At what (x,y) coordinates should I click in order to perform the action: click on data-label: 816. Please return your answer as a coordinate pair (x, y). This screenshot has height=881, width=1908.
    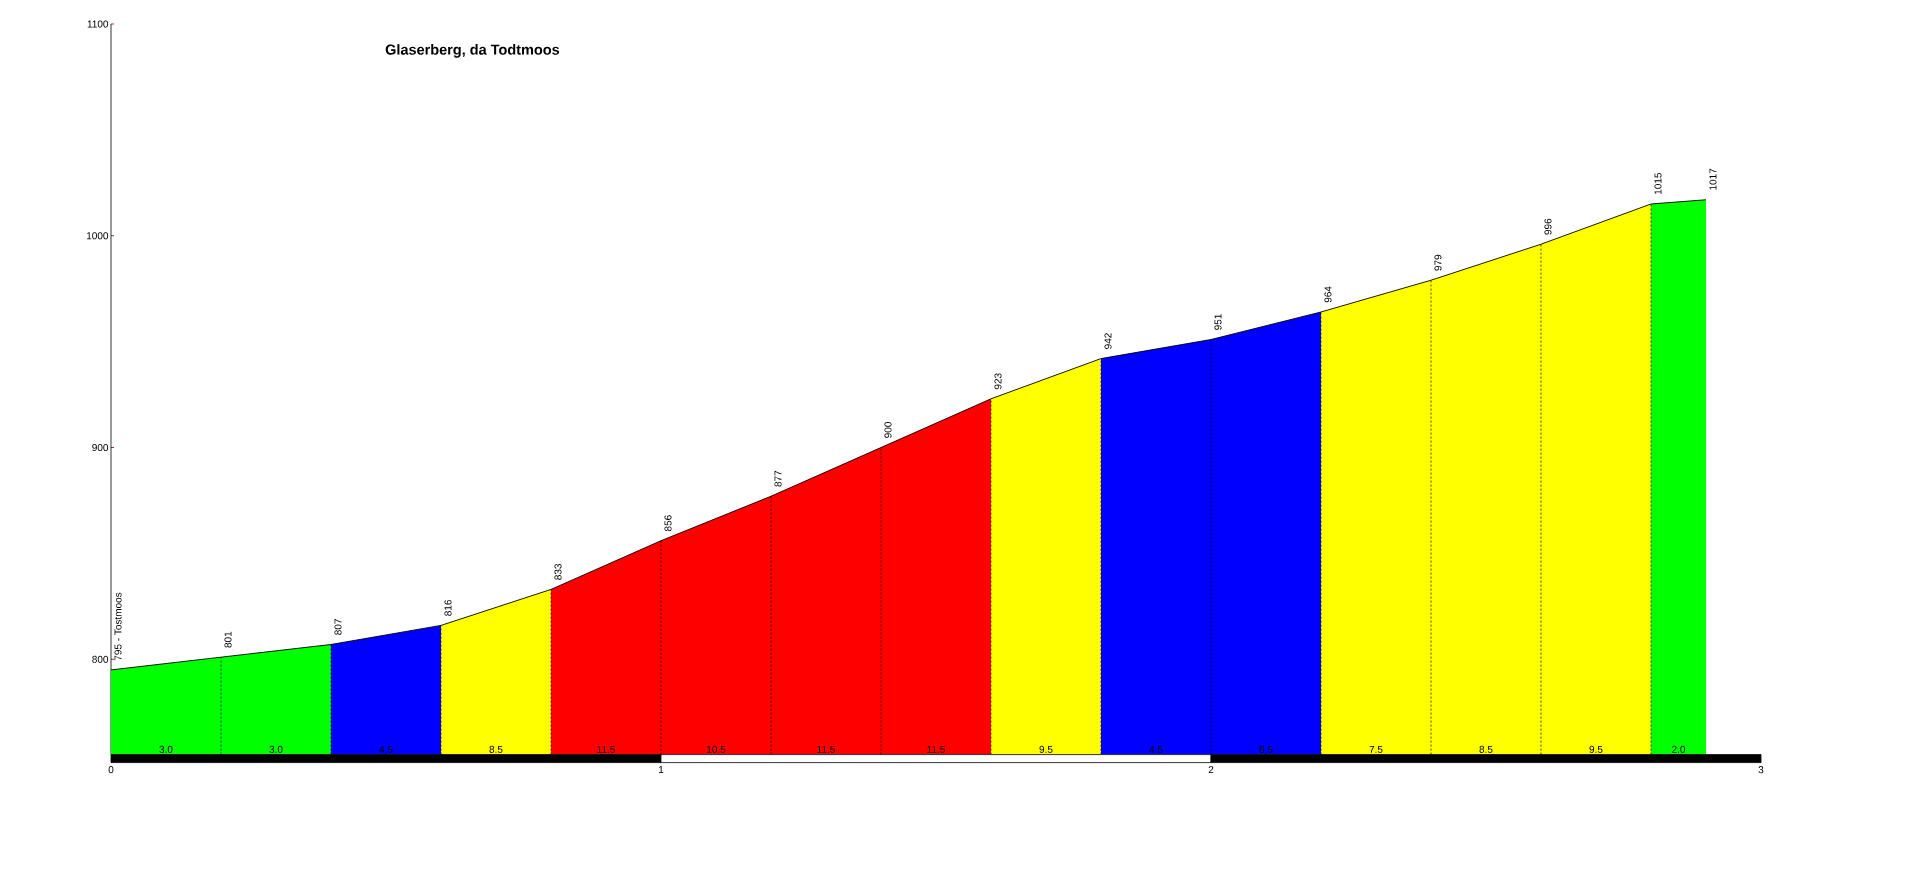
    Looking at the image, I should click on (448, 607).